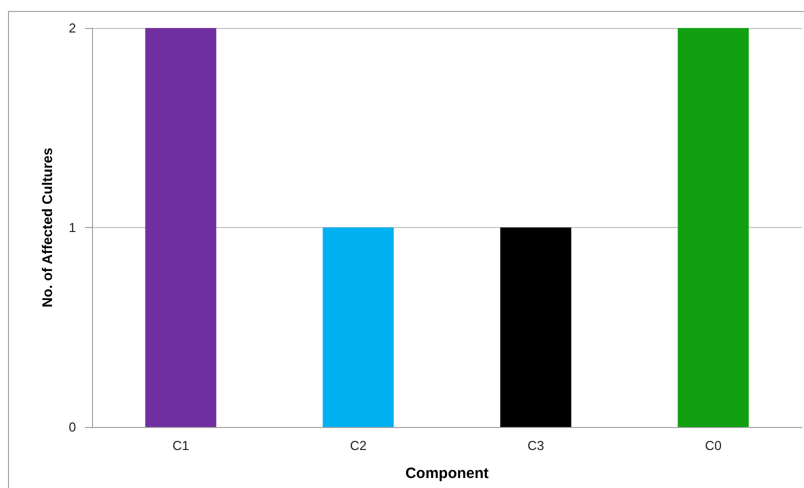  Describe the element at coordinates (47, 227) in the screenshot. I see `y-axis-title: No. of Affected Cultures` at that location.